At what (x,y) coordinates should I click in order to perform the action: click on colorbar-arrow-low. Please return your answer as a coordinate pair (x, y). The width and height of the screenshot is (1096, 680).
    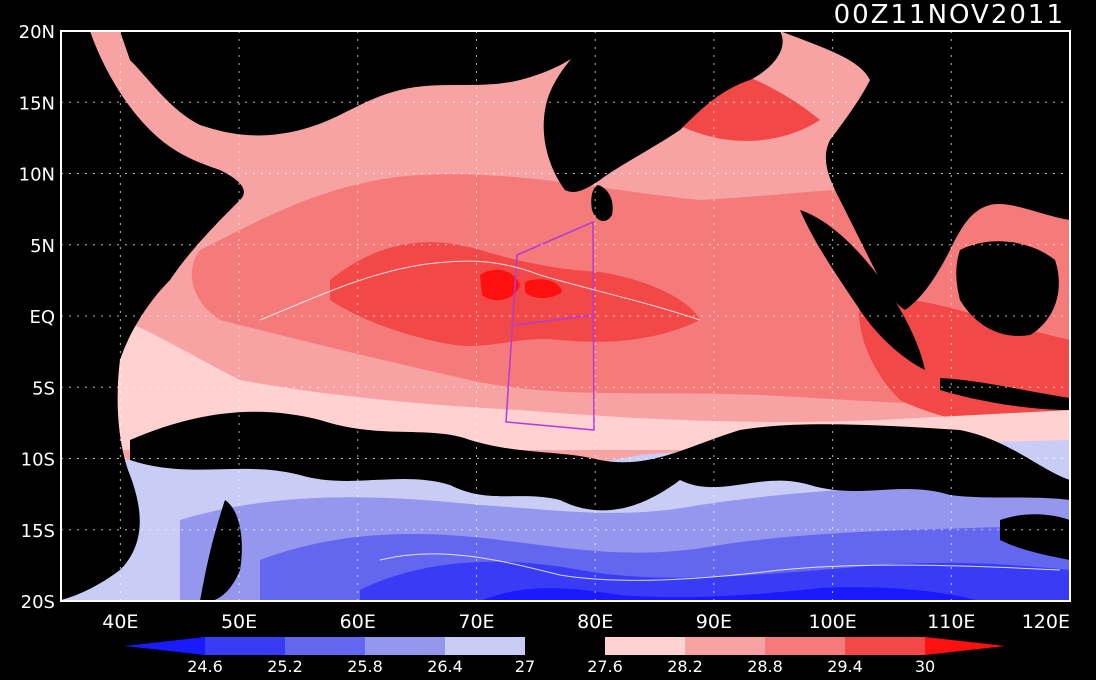
    Looking at the image, I should click on (165, 646).